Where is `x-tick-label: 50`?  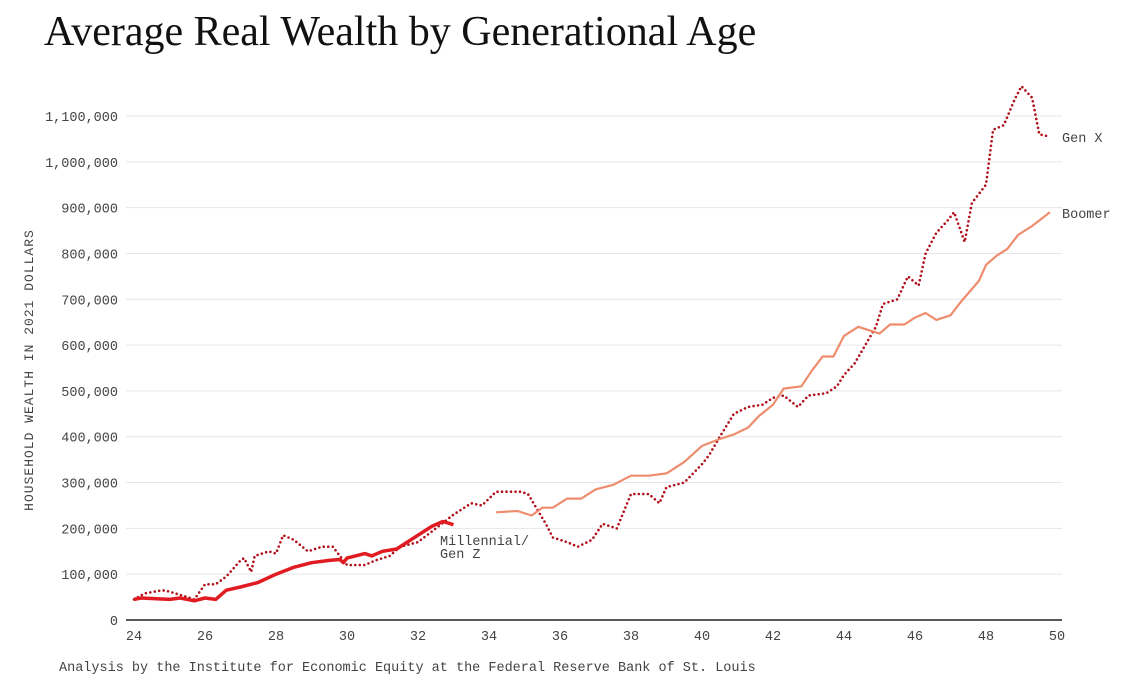 x-tick-label: 50 is located at coordinates (1057, 637).